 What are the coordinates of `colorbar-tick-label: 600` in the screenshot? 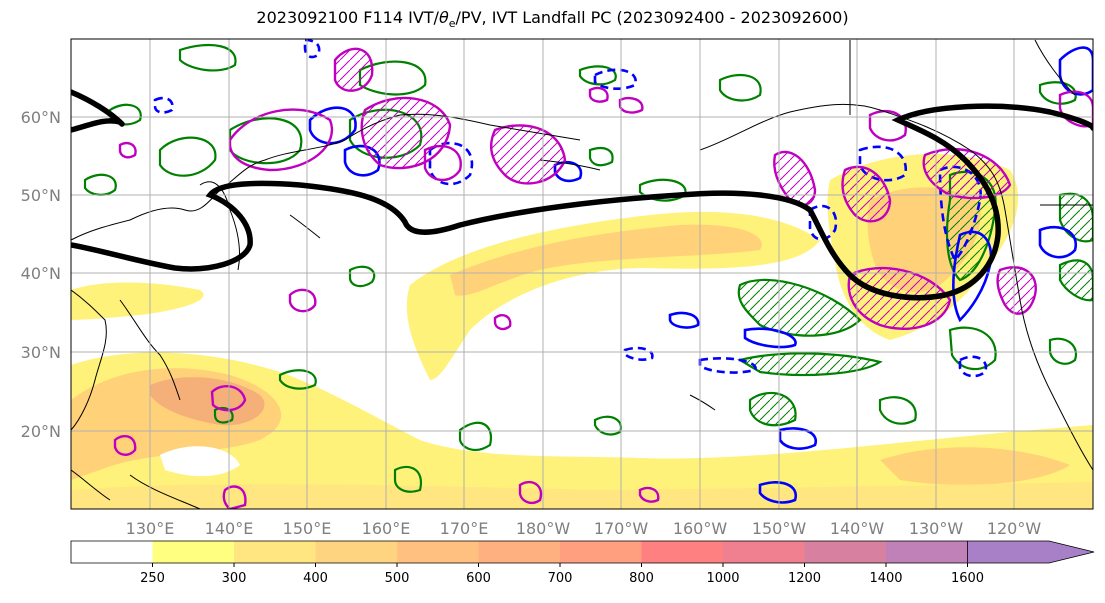 It's located at (478, 578).